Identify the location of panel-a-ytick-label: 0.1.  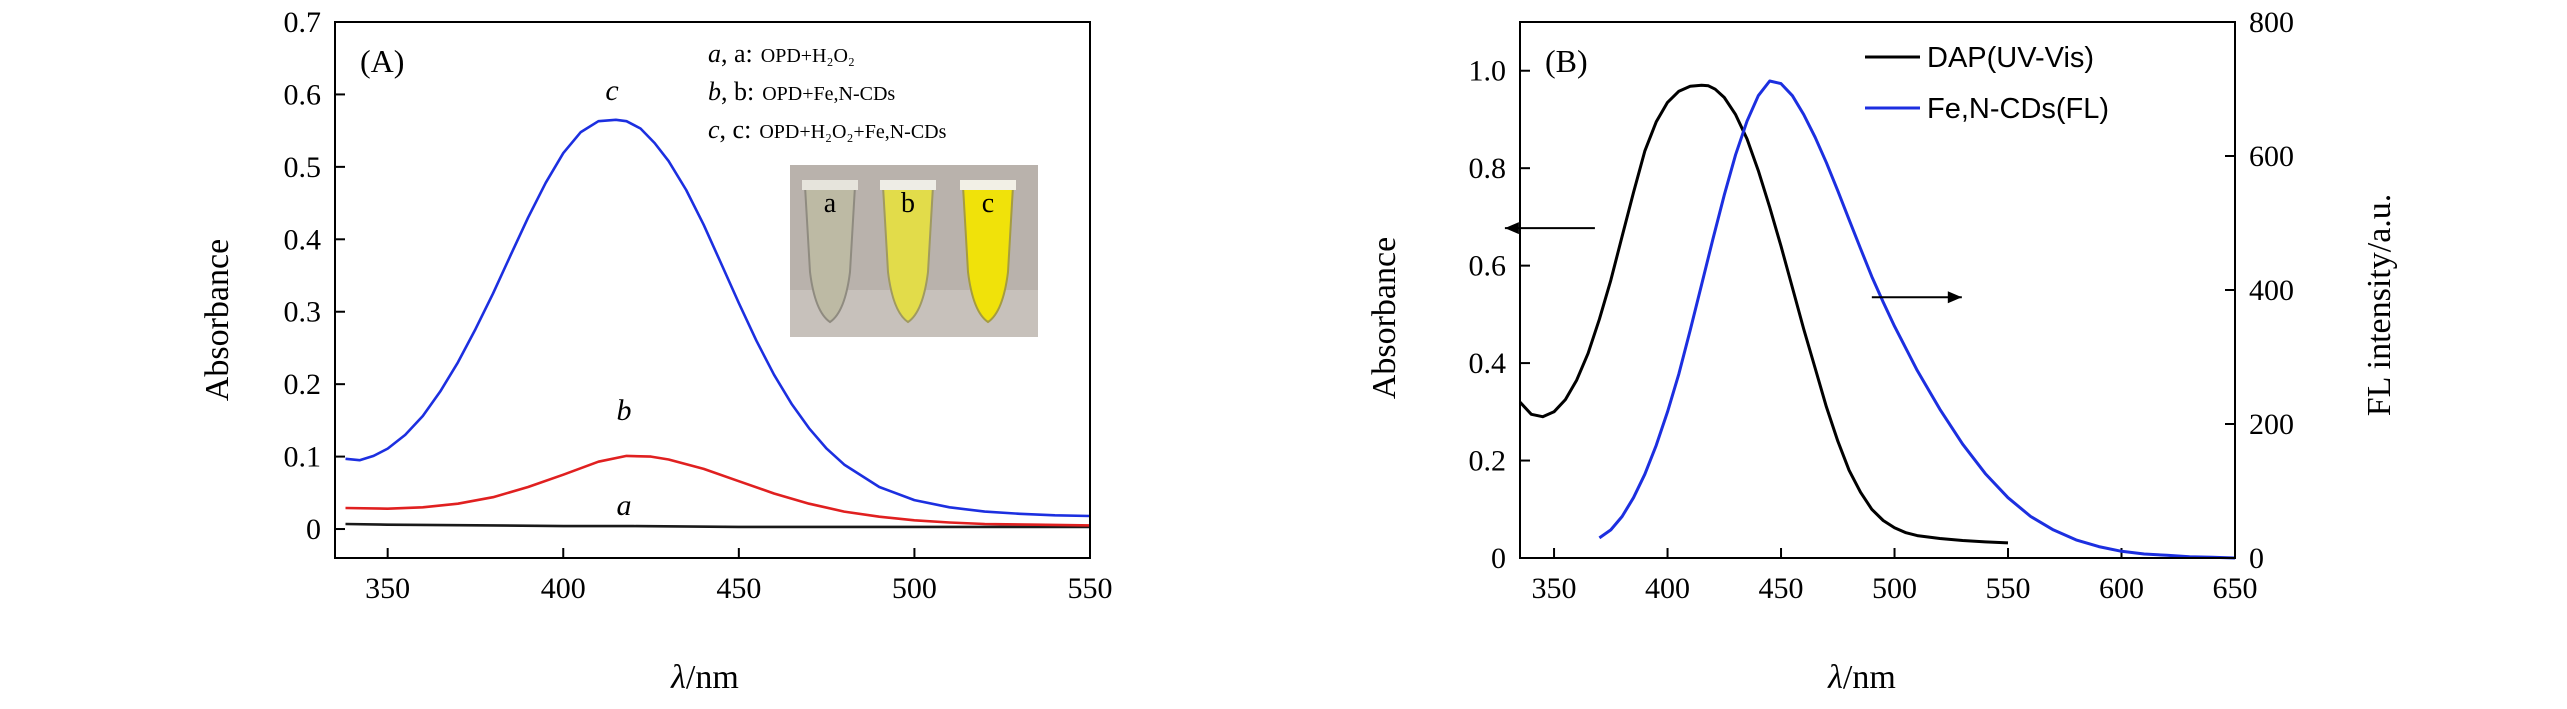
(303, 457).